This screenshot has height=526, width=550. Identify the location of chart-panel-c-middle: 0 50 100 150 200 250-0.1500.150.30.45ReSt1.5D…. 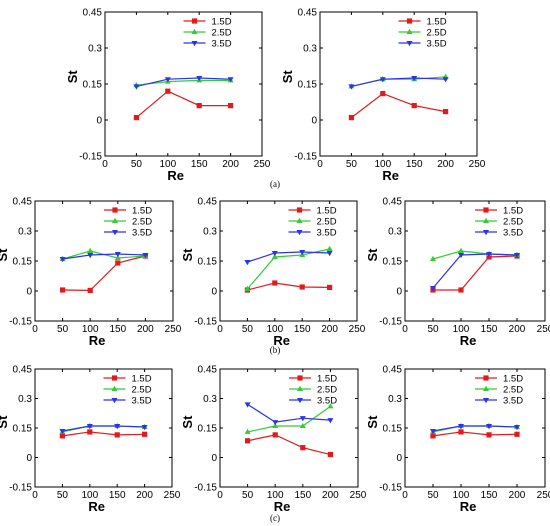
(273, 440).